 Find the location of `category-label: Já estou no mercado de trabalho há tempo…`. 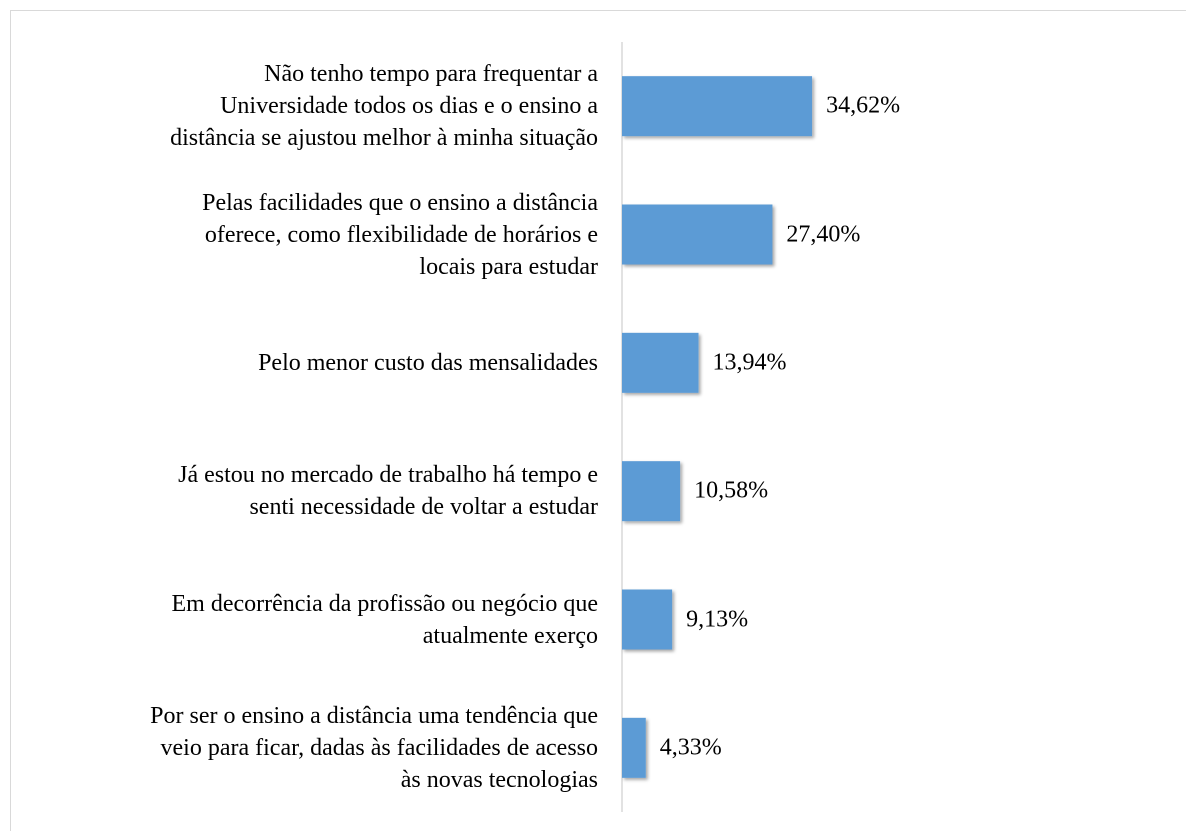

category-label: Já estou no mercado de trabalho há tempo… is located at coordinates (388, 491).